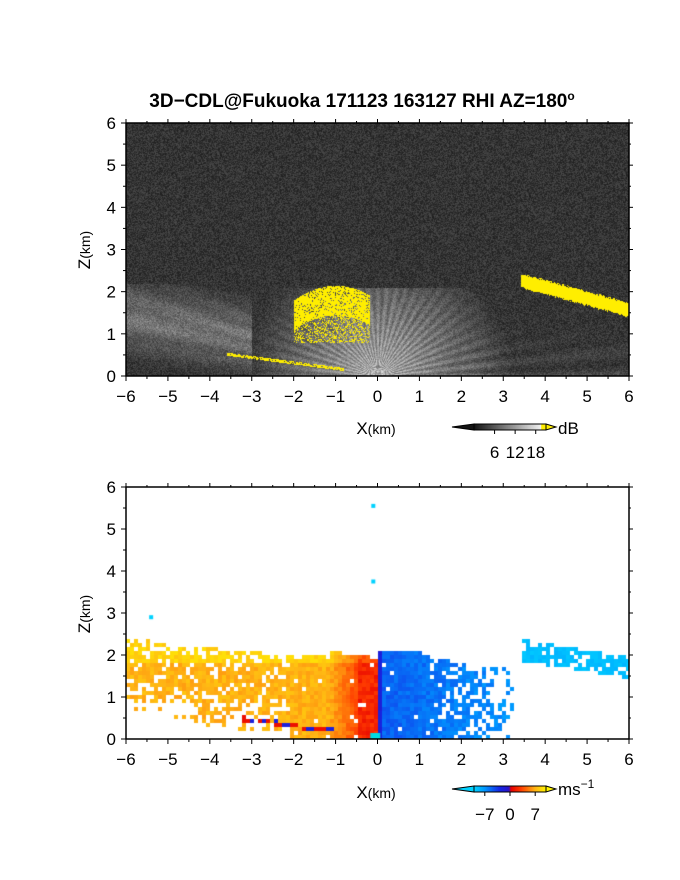  I want to click on xtick-label: −4, so click(209, 396).